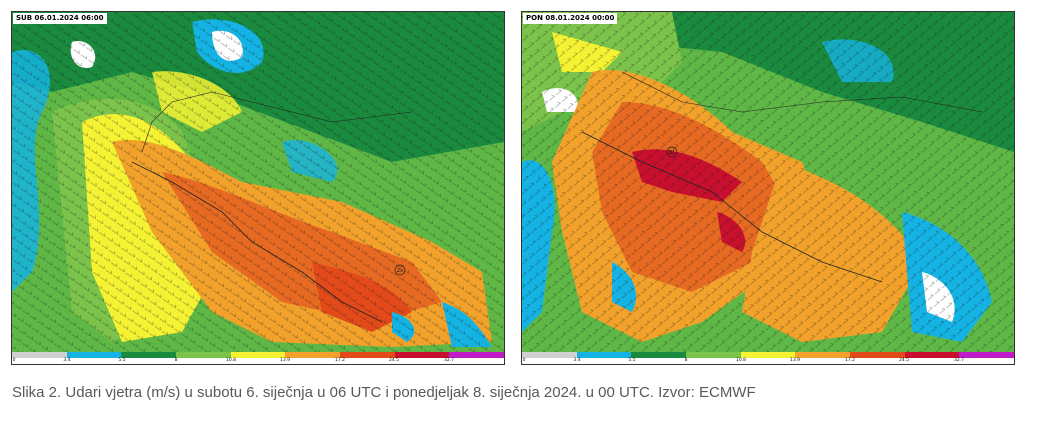 This screenshot has height=427, width=1038. I want to click on max-gust-label: 31, so click(672, 153).